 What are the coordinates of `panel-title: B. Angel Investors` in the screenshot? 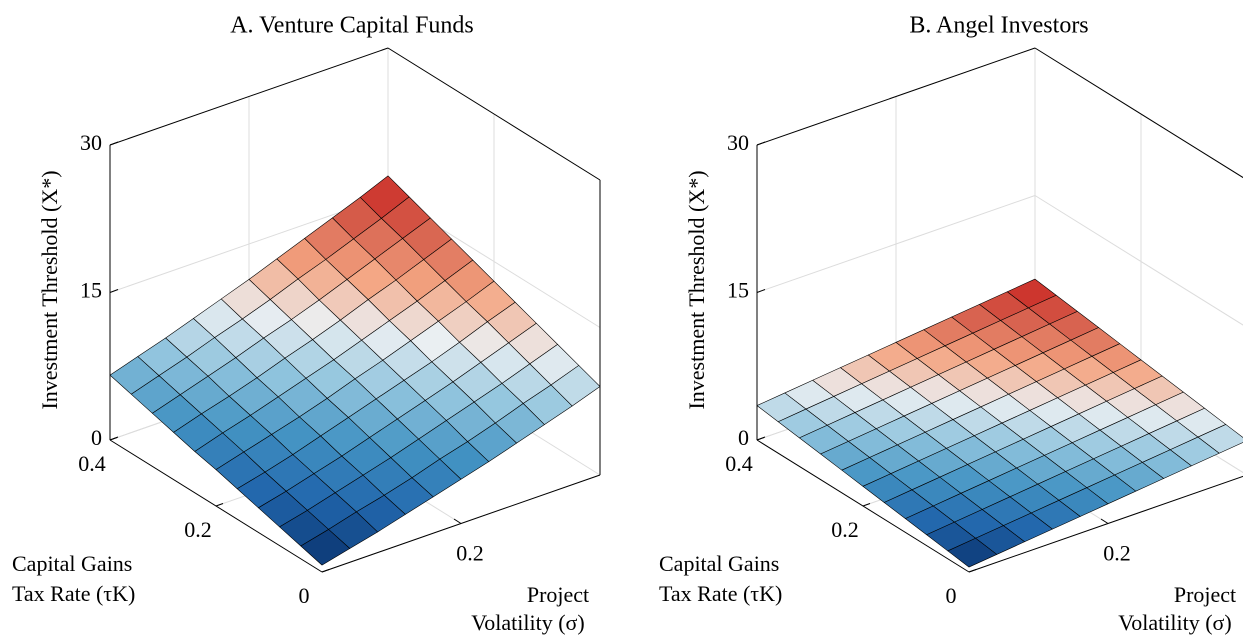 It's located at (998, 26).